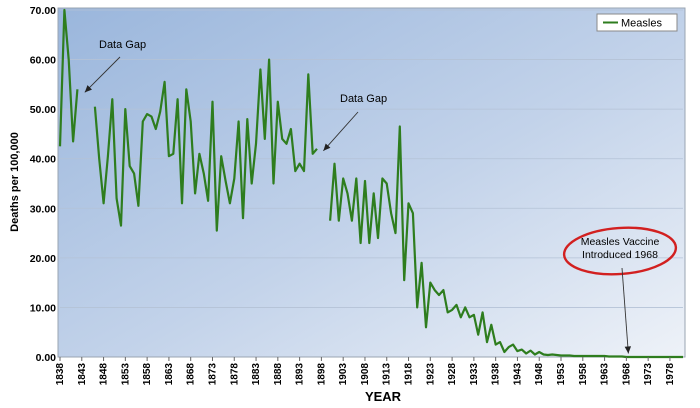 The height and width of the screenshot is (408, 700). Describe the element at coordinates (363, 99) in the screenshot. I see `annotation-data-gap-2: Data Gap` at that location.